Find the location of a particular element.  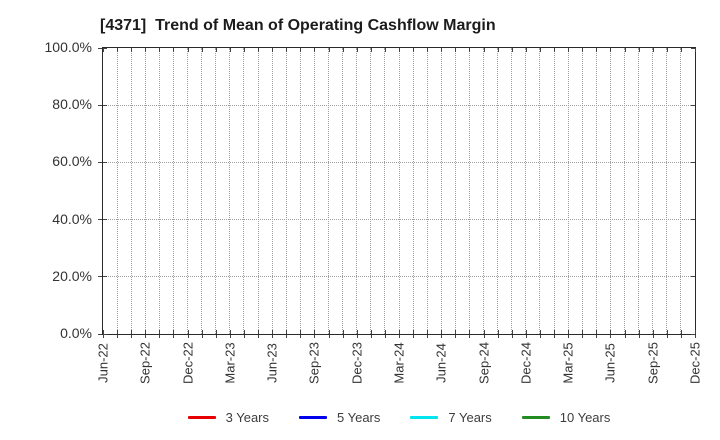

y-tick-label: 0.0% is located at coordinates (76, 333).